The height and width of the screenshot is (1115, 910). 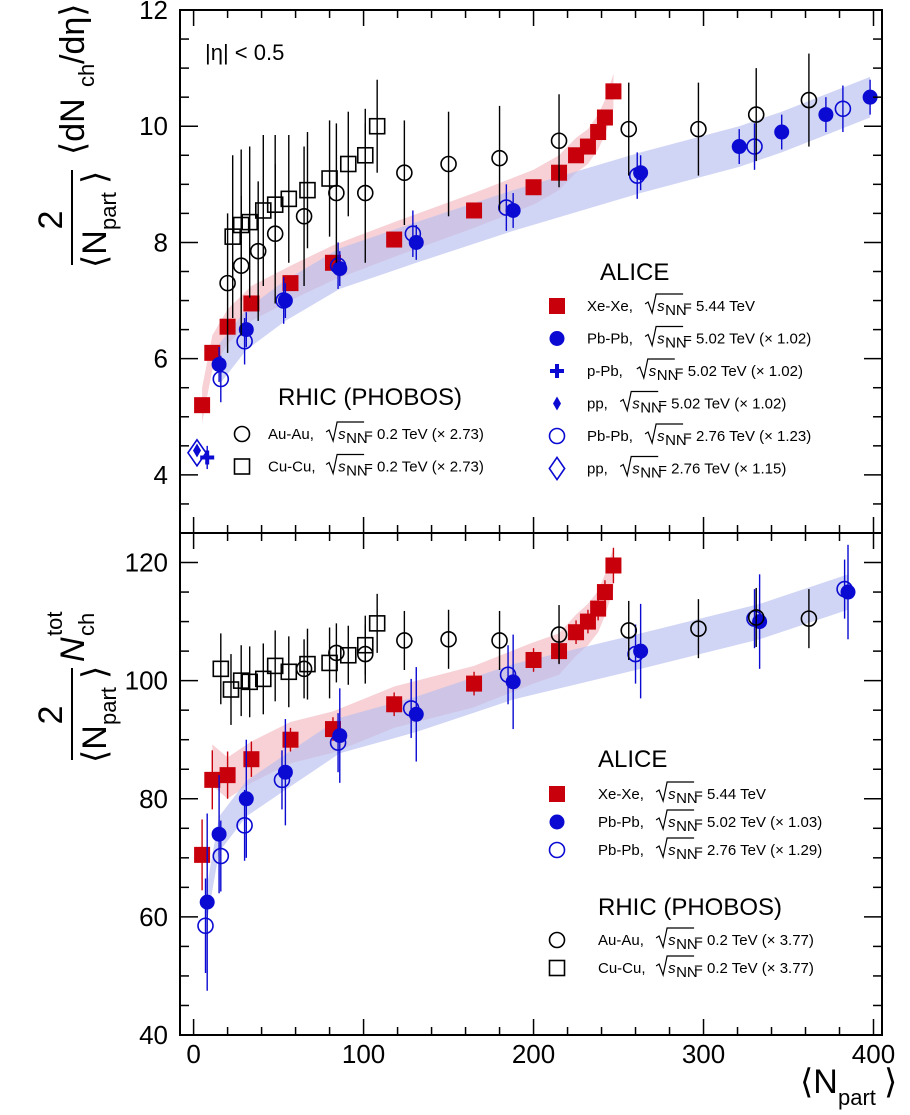 What do you see at coordinates (73, 649) in the screenshot?
I see `y-title-bottom-num: N` at bounding box center [73, 649].